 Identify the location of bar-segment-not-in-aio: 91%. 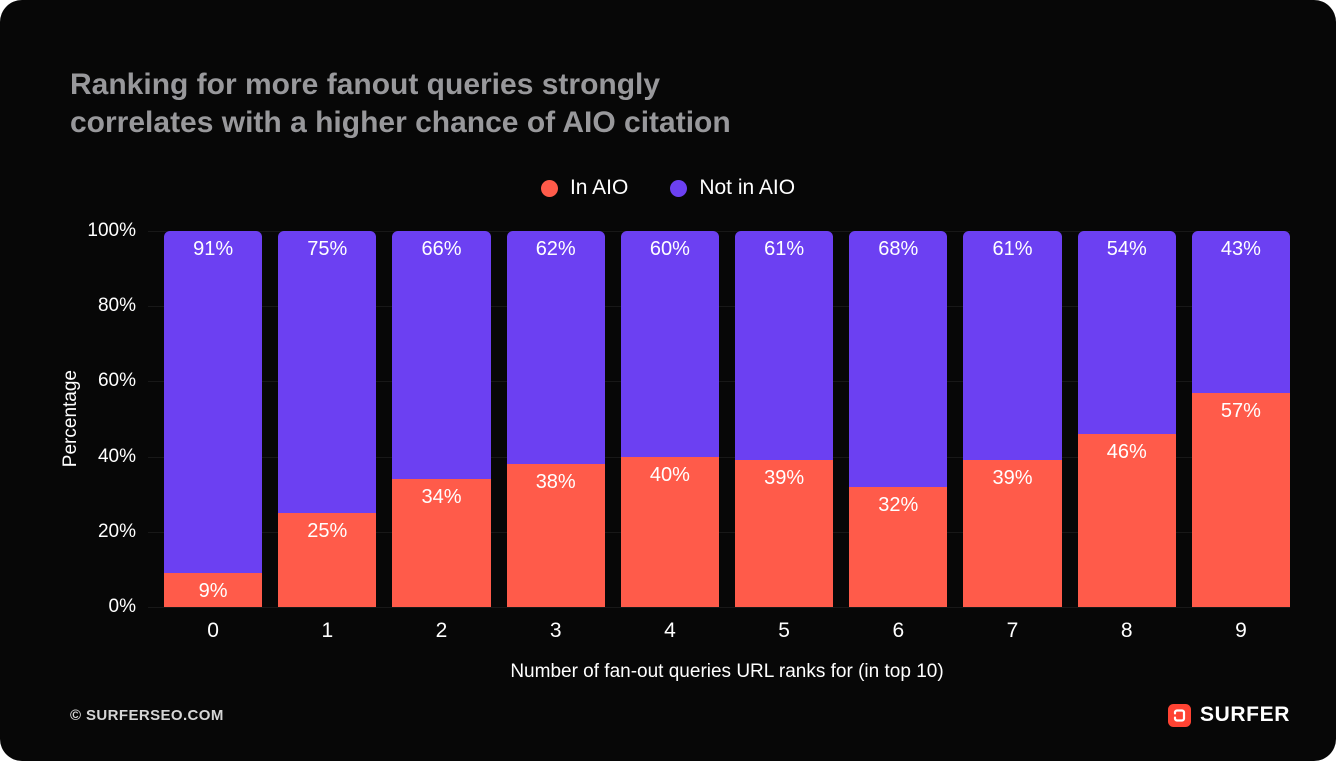
(213, 402).